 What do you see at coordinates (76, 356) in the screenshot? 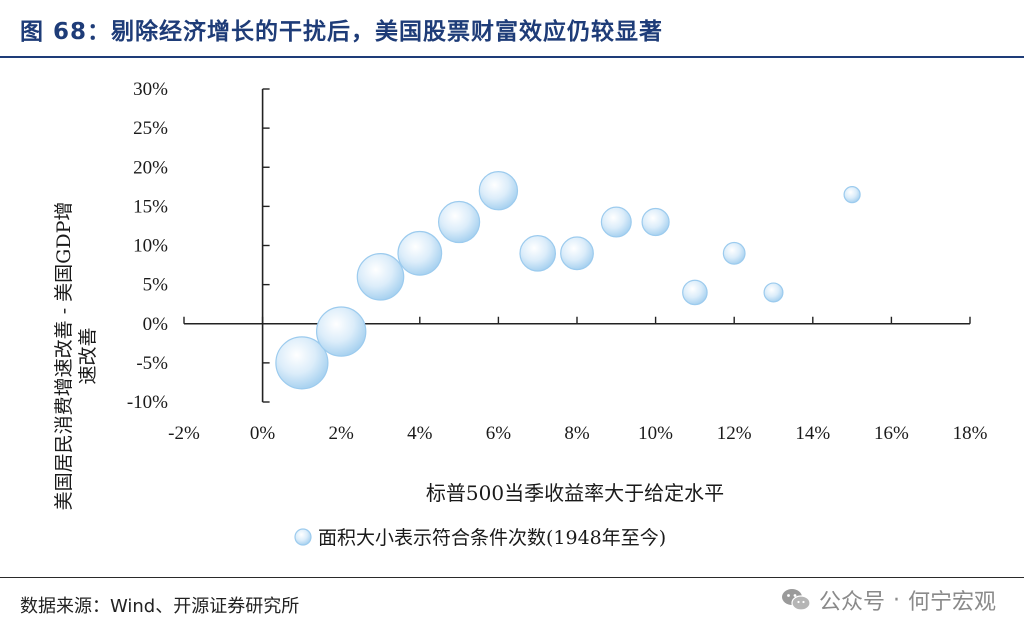
I see `y-axis-title: 美国居民消费增速改善 - 美国GDP增 速改善` at bounding box center [76, 356].